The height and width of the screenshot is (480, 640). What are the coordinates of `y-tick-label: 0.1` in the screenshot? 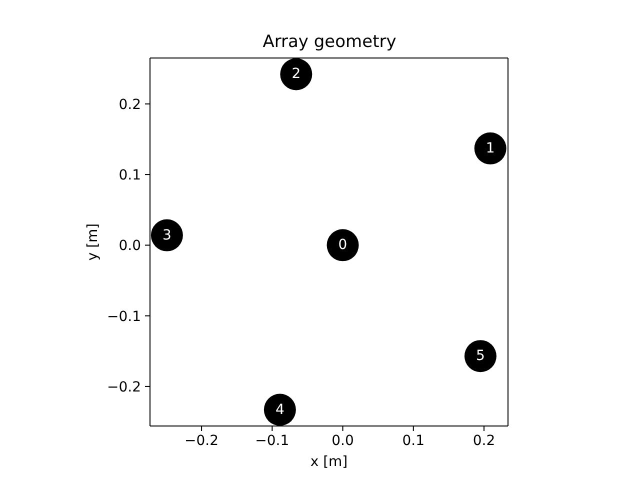 It's located at (129, 176).